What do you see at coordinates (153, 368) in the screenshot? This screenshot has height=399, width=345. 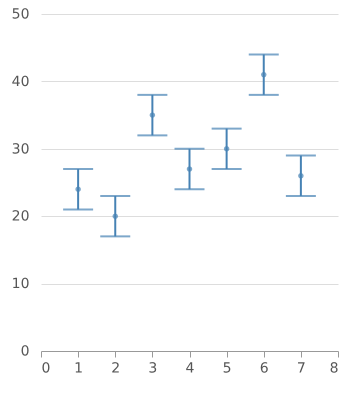 I see `x-tick-label: 3` at bounding box center [153, 368].